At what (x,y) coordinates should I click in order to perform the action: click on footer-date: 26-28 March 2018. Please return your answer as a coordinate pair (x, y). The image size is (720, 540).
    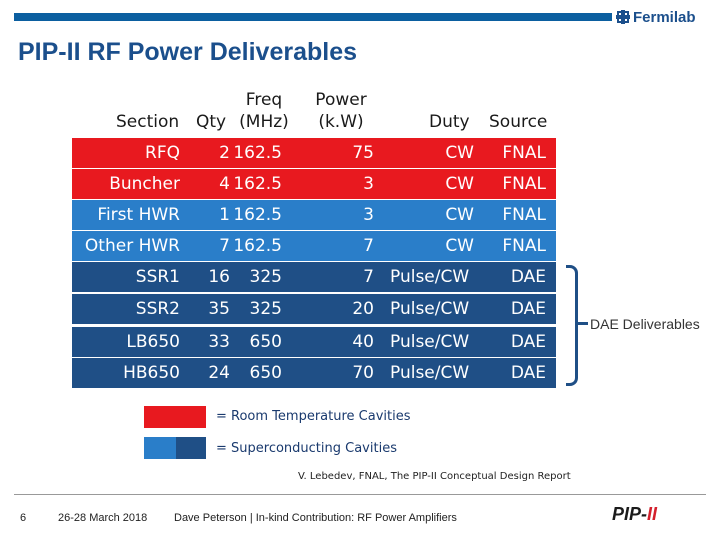
    Looking at the image, I should click on (103, 518).